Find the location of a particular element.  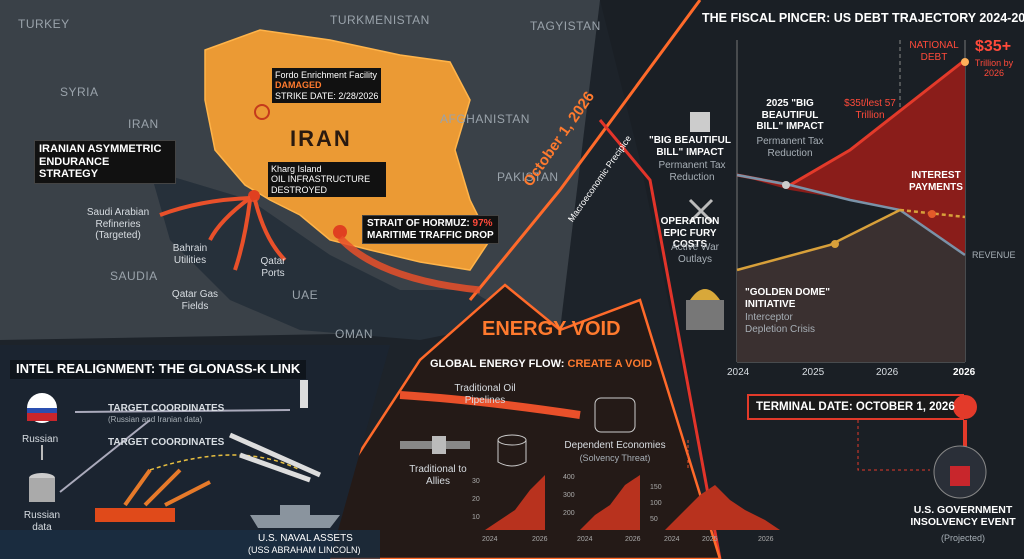

country-label: TAGYISTAN is located at coordinates (565, 26).